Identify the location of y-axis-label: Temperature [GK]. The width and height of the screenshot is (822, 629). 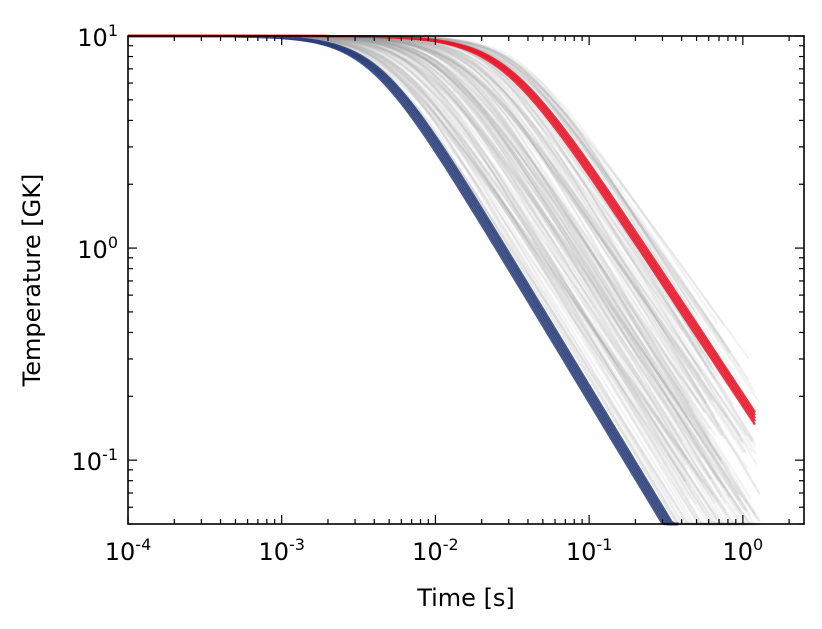
(32, 281).